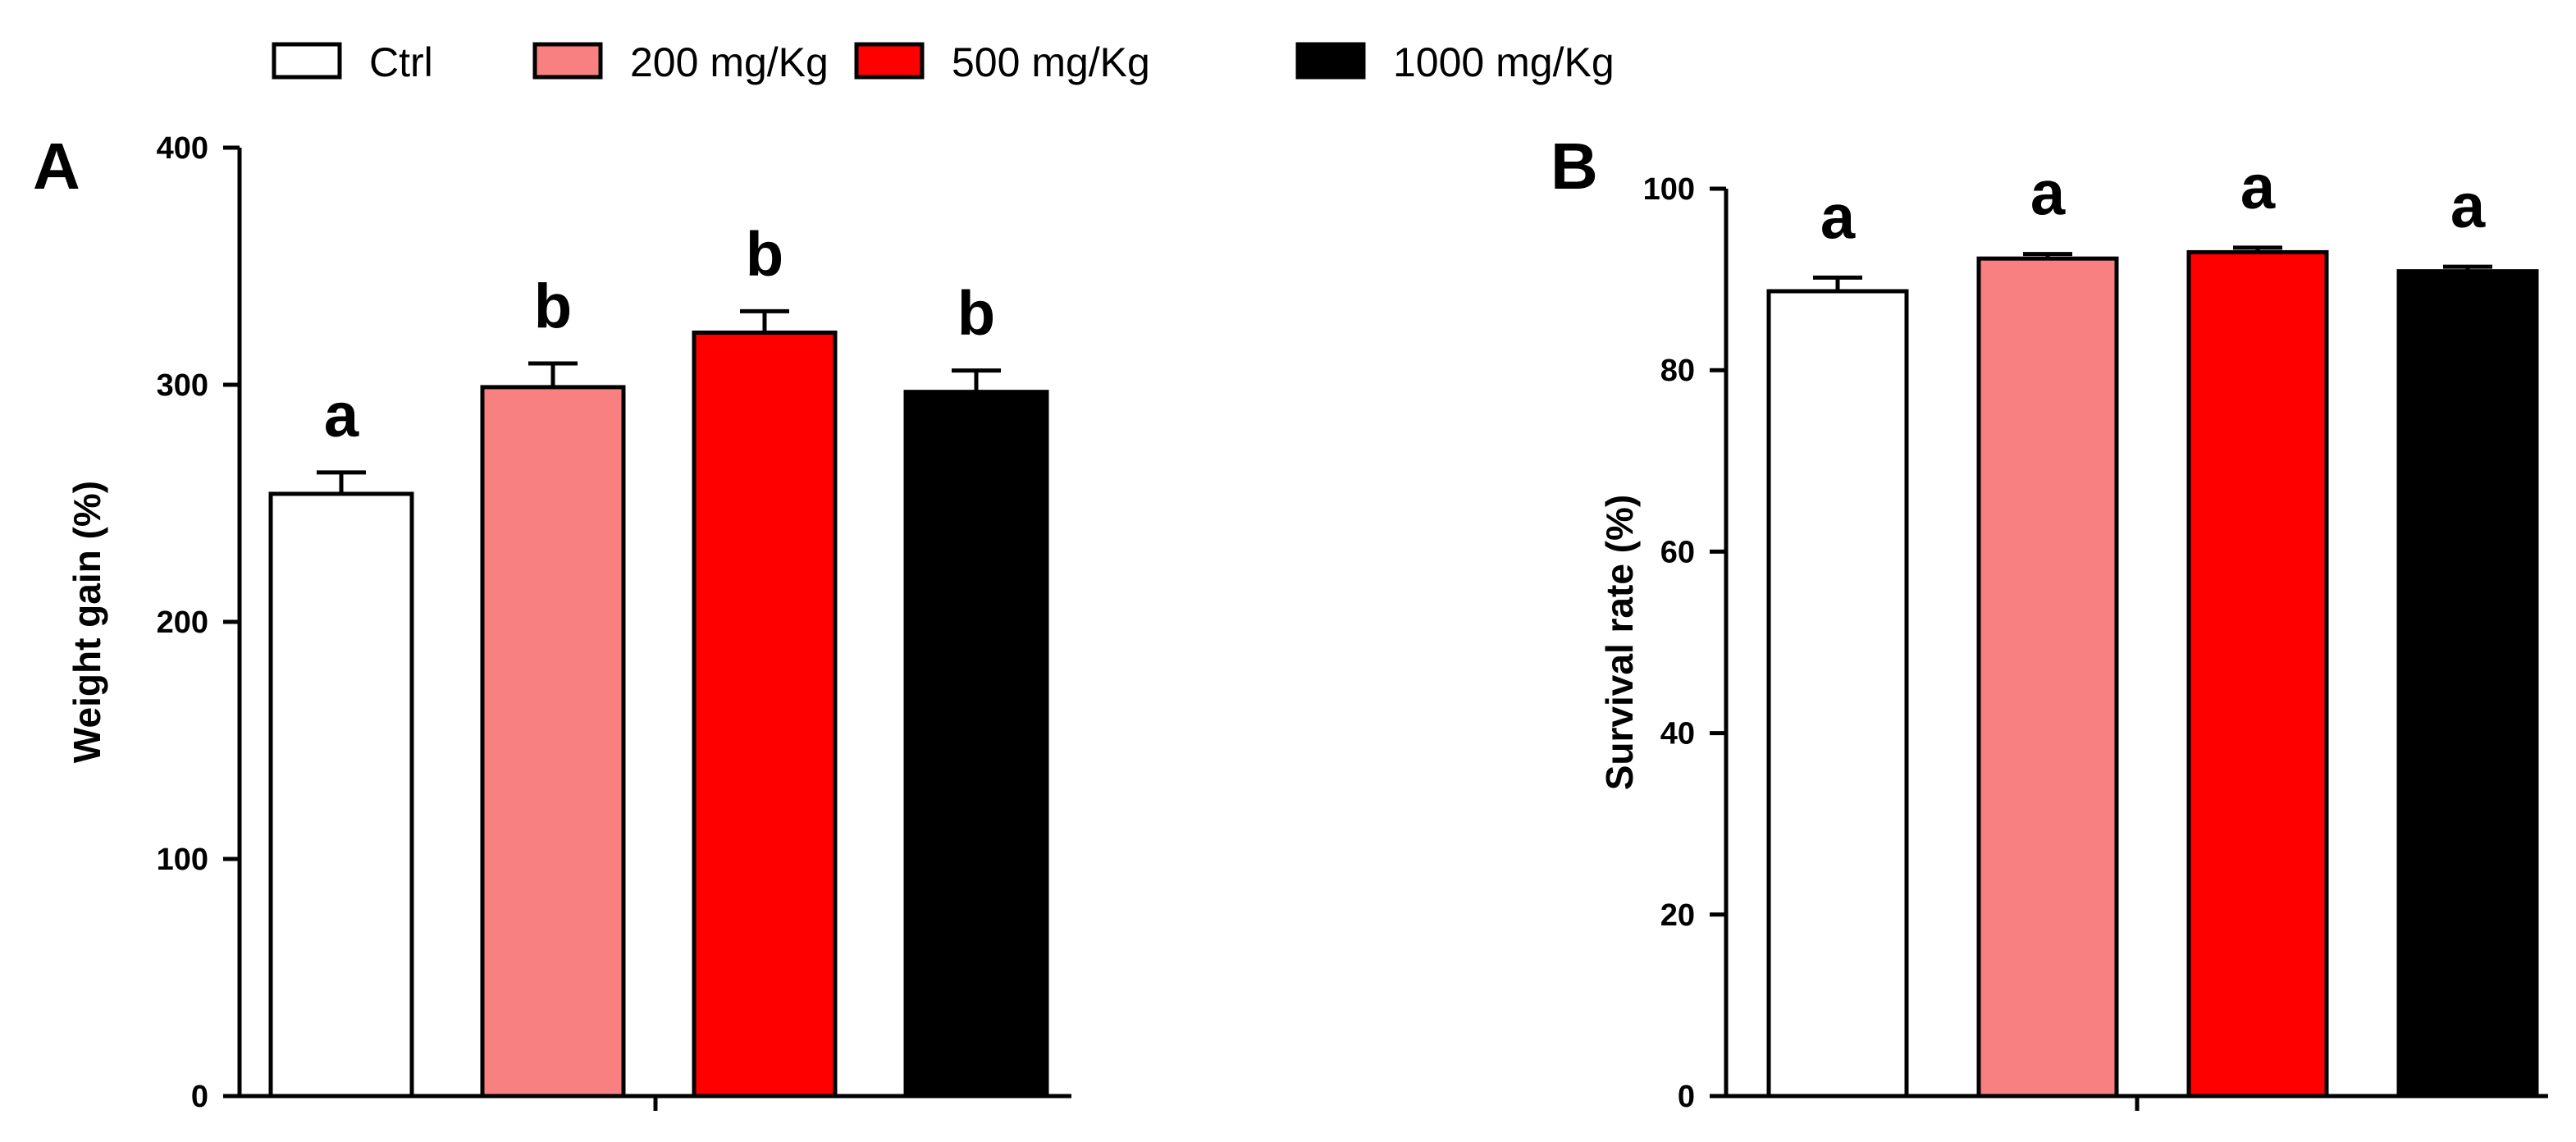  I want to click on y-tick-label-1: 20, so click(1678, 915).